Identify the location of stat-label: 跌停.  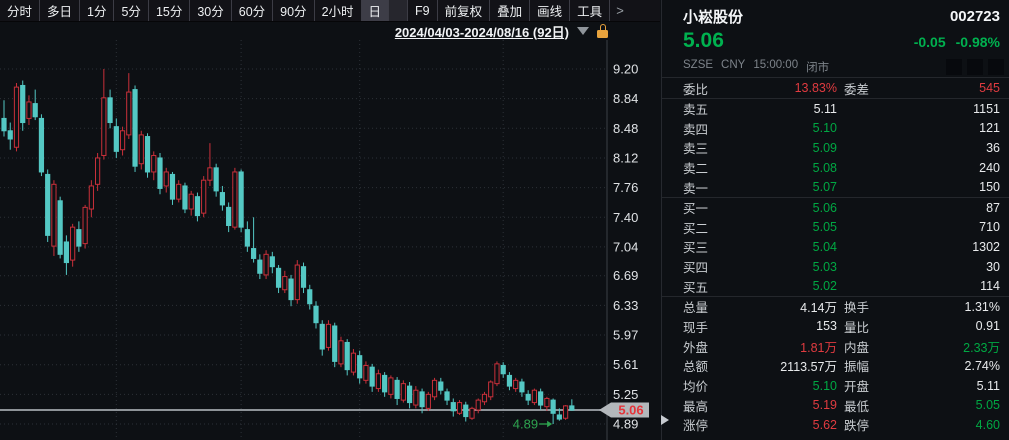
(857, 426).